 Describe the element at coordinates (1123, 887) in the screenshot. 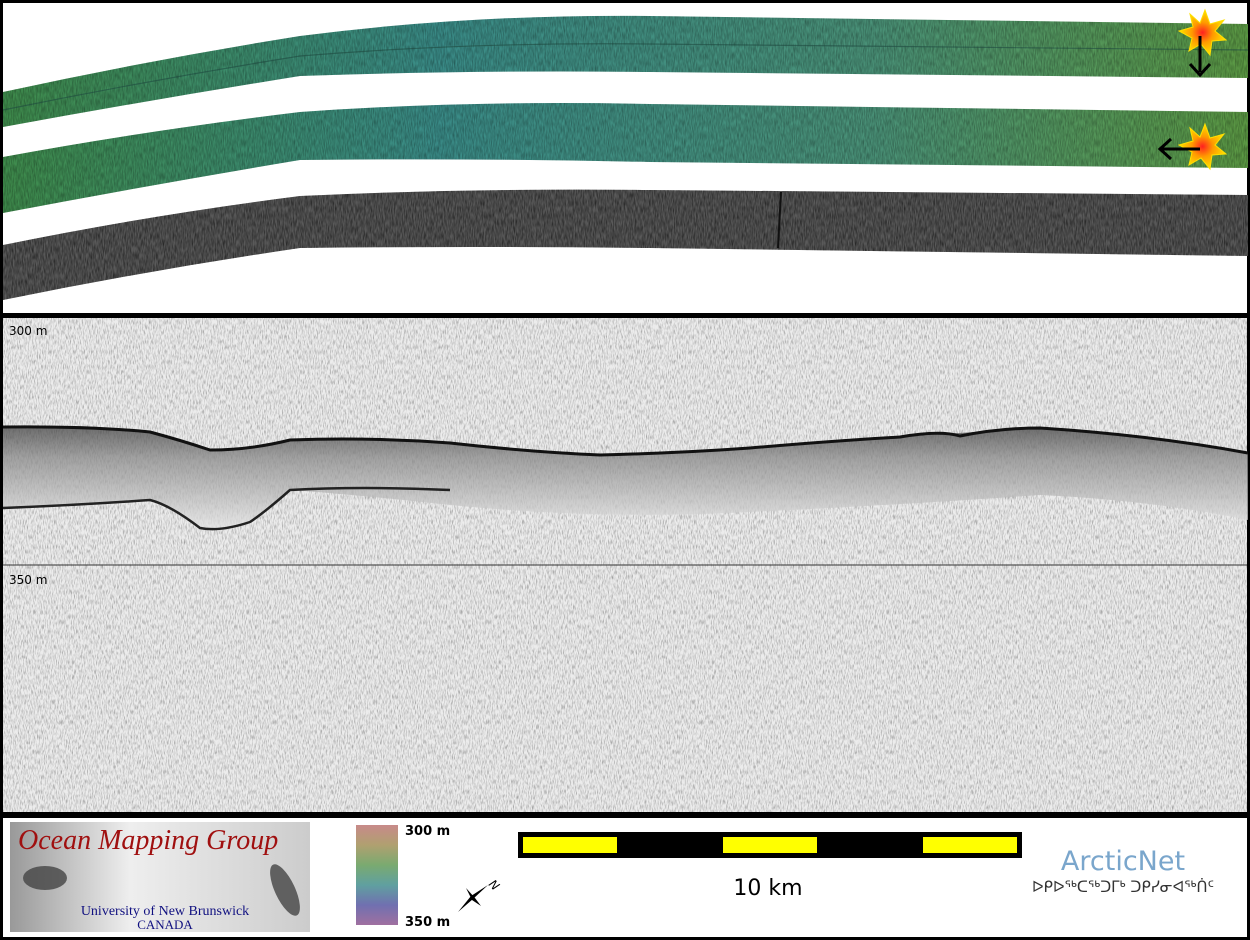

I see `partner-syllabics: ᐅᑭᐅᖅᑕᖅᑐᒥᒃ ᑐᑭᓯᓂᐊᖅᑏᑦ` at that location.